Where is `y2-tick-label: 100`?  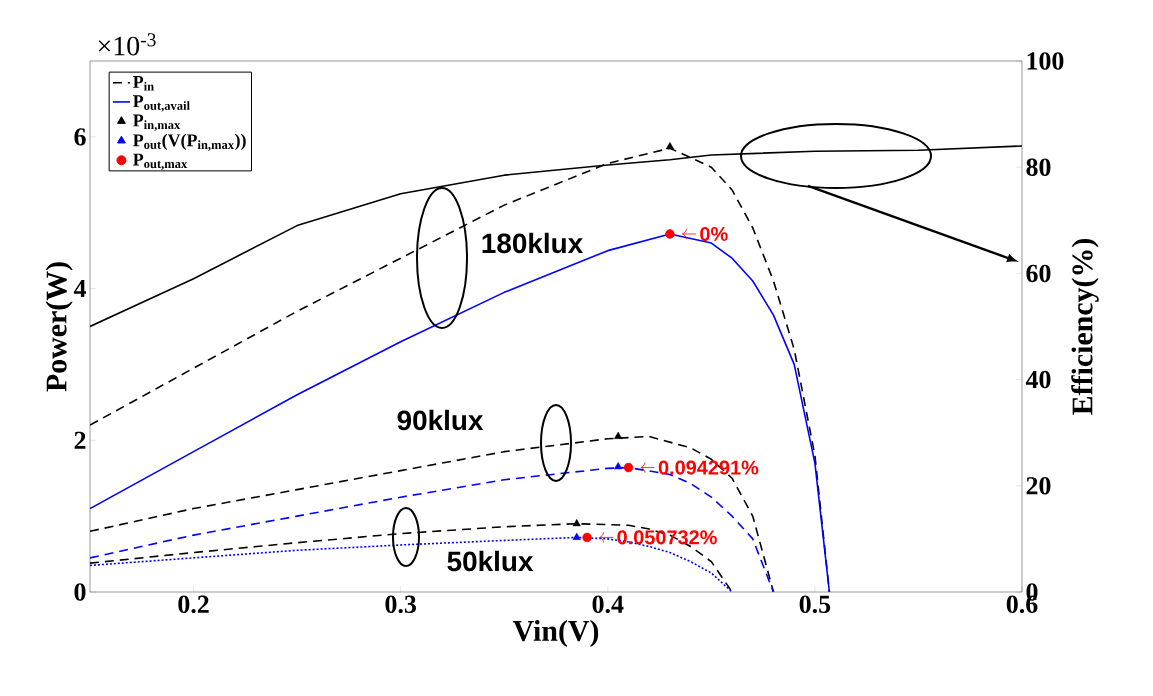 y2-tick-label: 100 is located at coordinates (1045, 61).